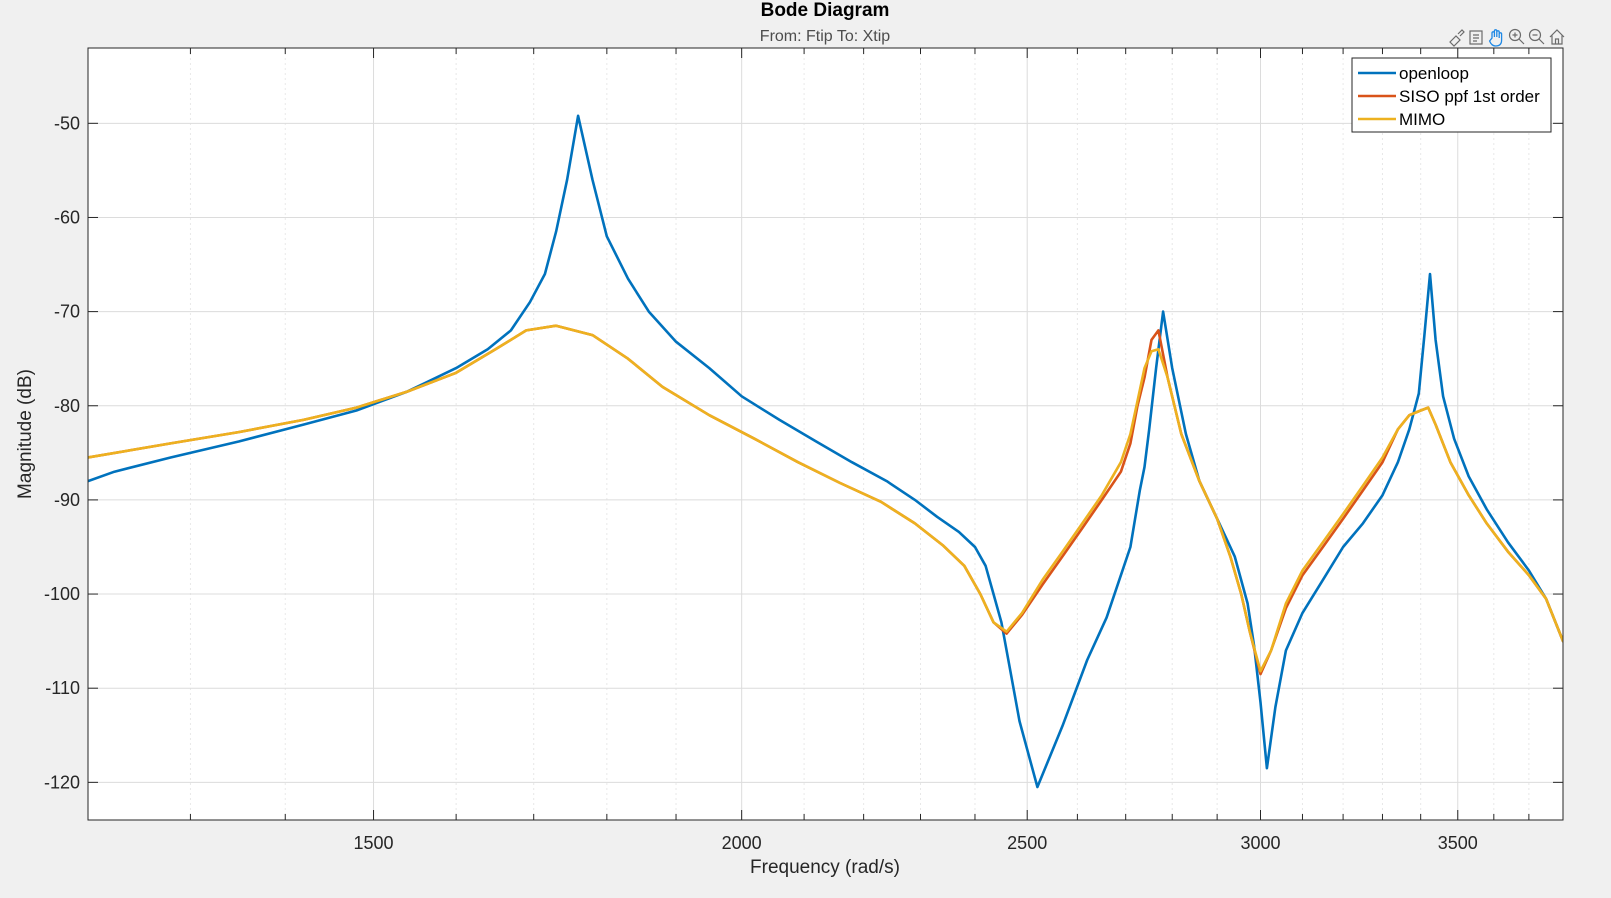 The image size is (1611, 898). What do you see at coordinates (1260, 843) in the screenshot?
I see `x-tick-label: 3000` at bounding box center [1260, 843].